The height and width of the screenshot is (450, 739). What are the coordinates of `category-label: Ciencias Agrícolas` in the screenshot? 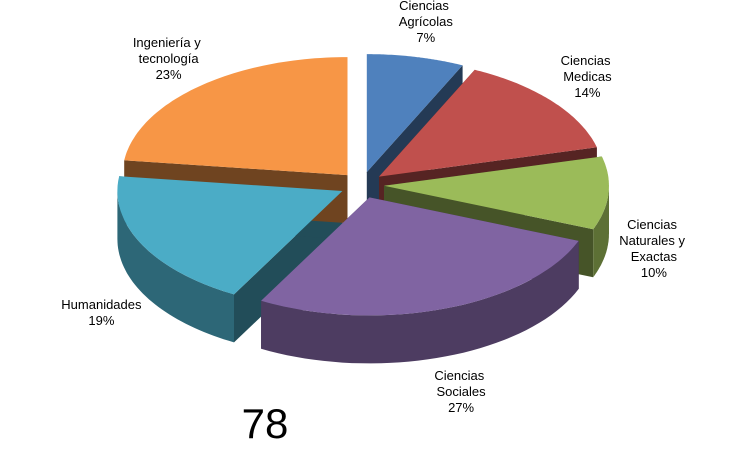 It's located at (426, 14).